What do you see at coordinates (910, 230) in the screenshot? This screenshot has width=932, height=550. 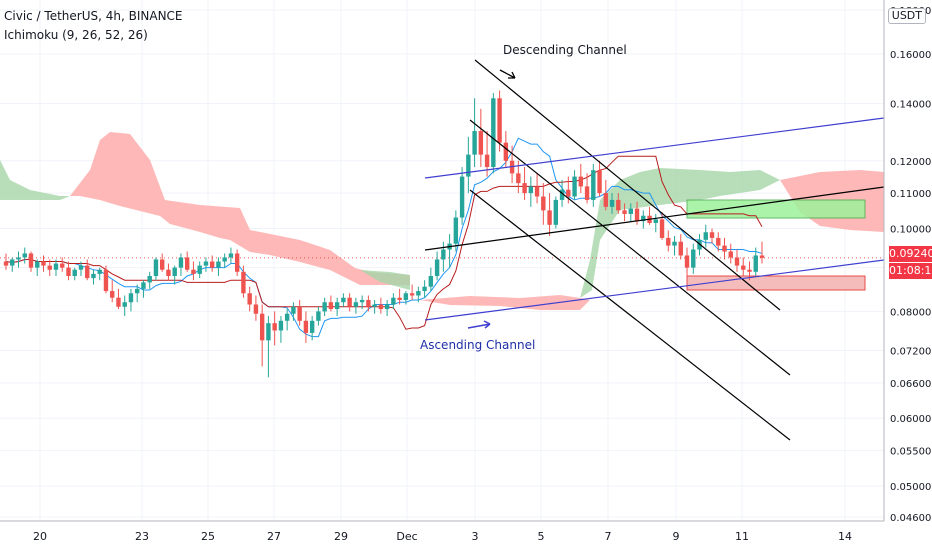 I see `y-tick-label: 0.10000` at bounding box center [910, 230].